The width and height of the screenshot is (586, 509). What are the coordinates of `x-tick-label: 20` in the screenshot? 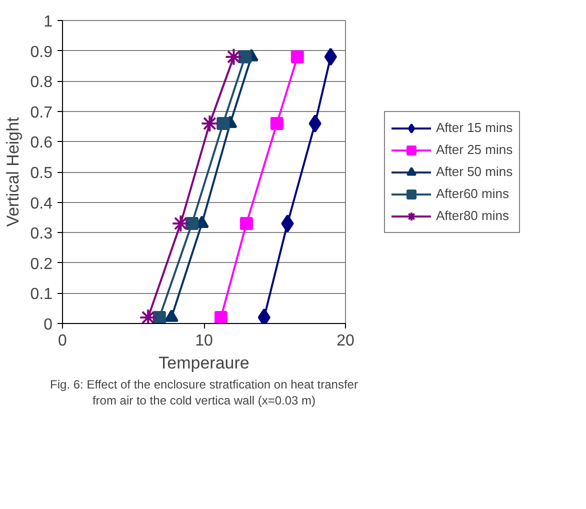 It's located at (345, 341).